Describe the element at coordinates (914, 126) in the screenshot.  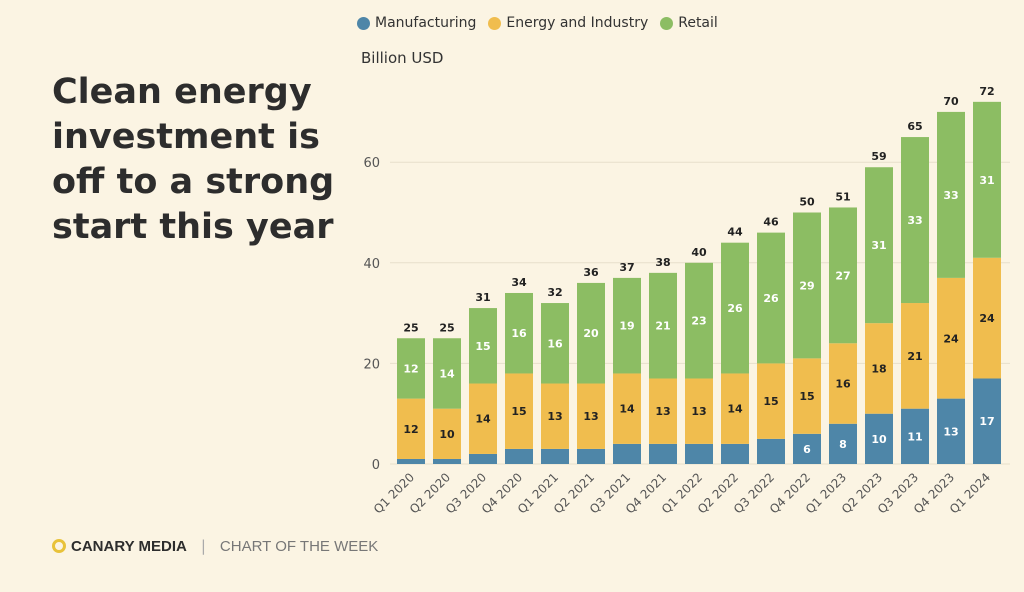
I see `total-label: 65` at that location.